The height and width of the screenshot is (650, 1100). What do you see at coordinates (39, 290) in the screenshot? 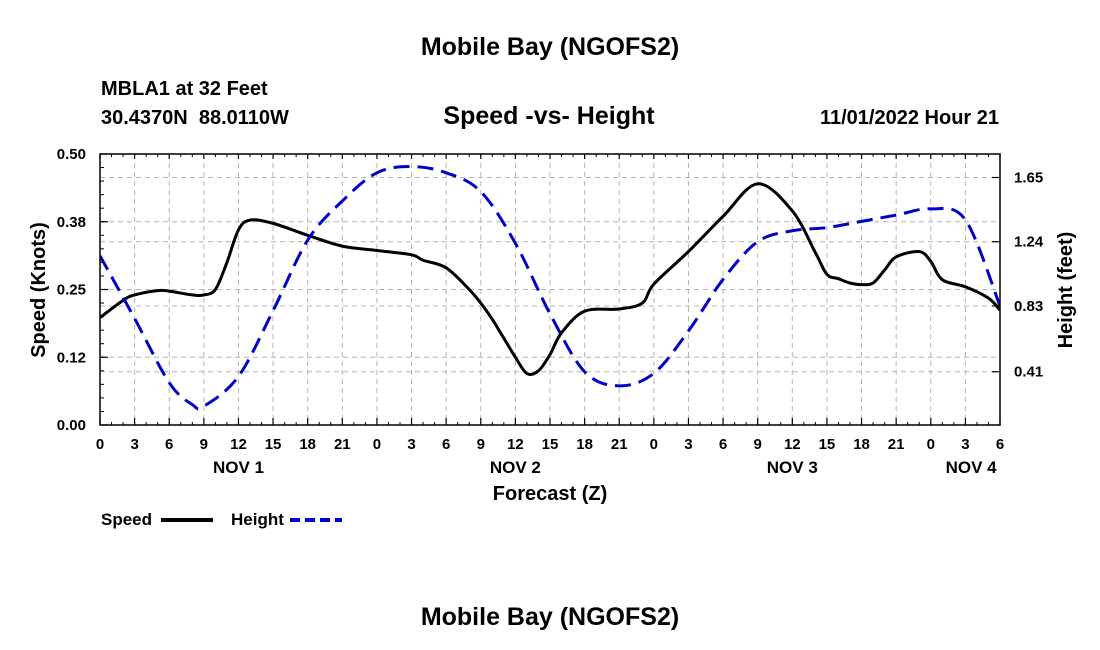
I see `y-axis-label-left: Speed (Knots)` at bounding box center [39, 290].